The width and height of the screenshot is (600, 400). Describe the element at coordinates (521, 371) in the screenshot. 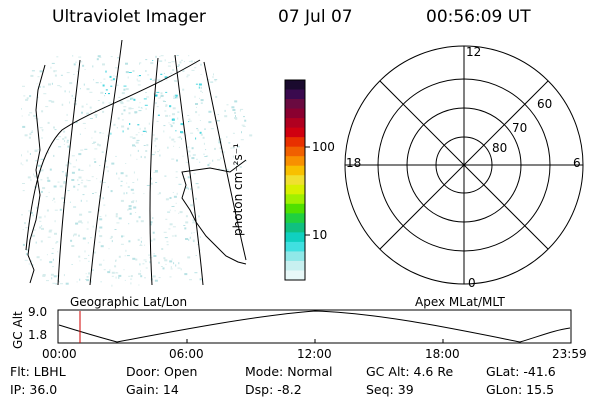

I see `info-glat: GLat: -41.6` at that location.